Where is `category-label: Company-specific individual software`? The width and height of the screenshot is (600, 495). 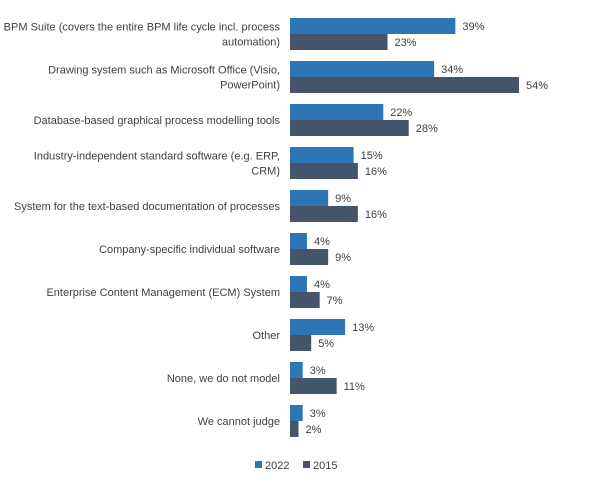 category-label: Company-specific individual software is located at coordinates (189, 250).